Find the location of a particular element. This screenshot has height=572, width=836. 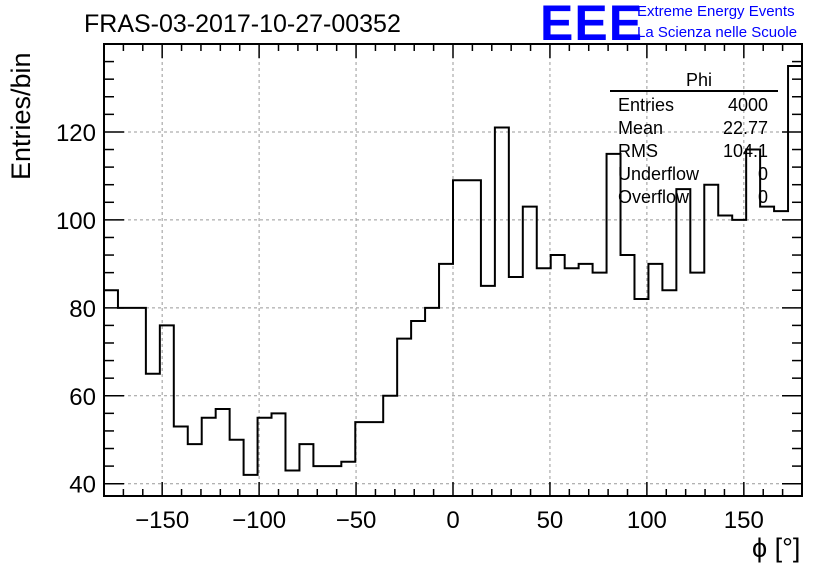

stats-row-mean: Mean 22.77 is located at coordinates (694, 128).